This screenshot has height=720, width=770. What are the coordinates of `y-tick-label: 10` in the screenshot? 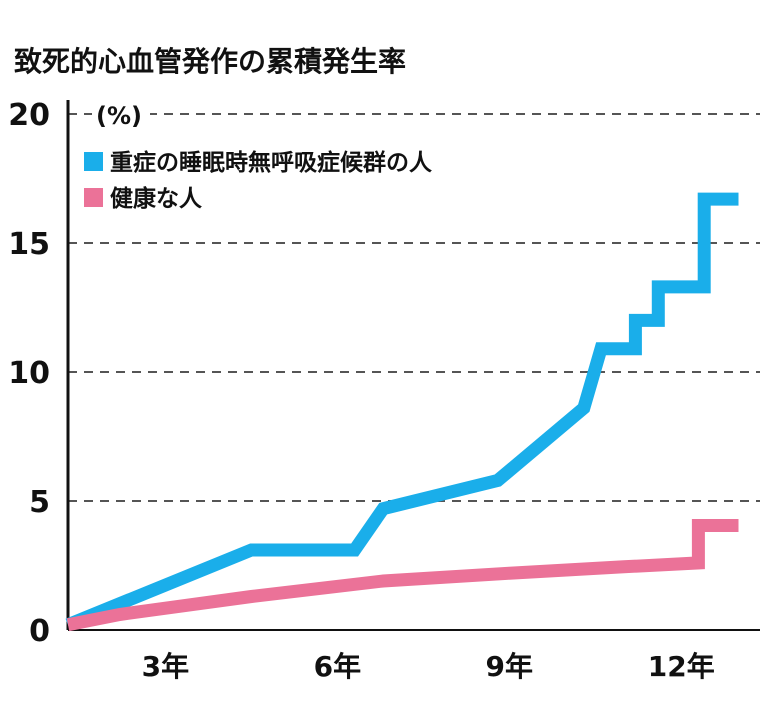 It's located at (29, 373).